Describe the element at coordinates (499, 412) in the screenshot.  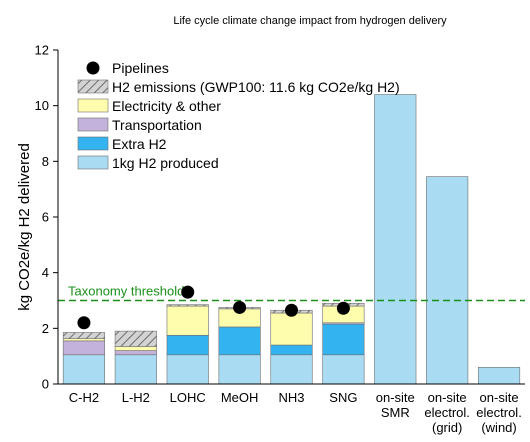
I see `x-tick-label-8-1: electrol.` at that location.